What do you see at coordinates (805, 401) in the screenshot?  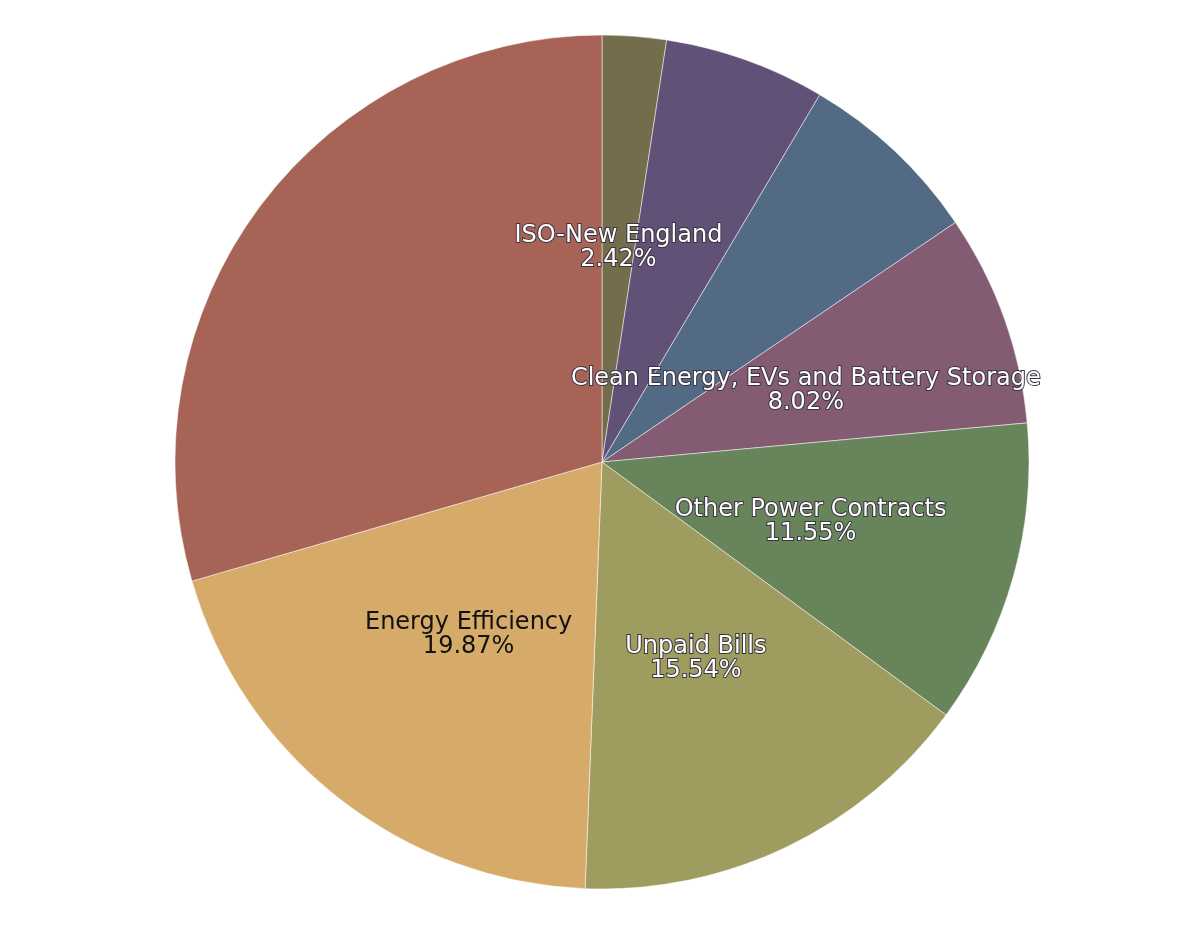 I see `data-label: 8.02%` at bounding box center [805, 401].